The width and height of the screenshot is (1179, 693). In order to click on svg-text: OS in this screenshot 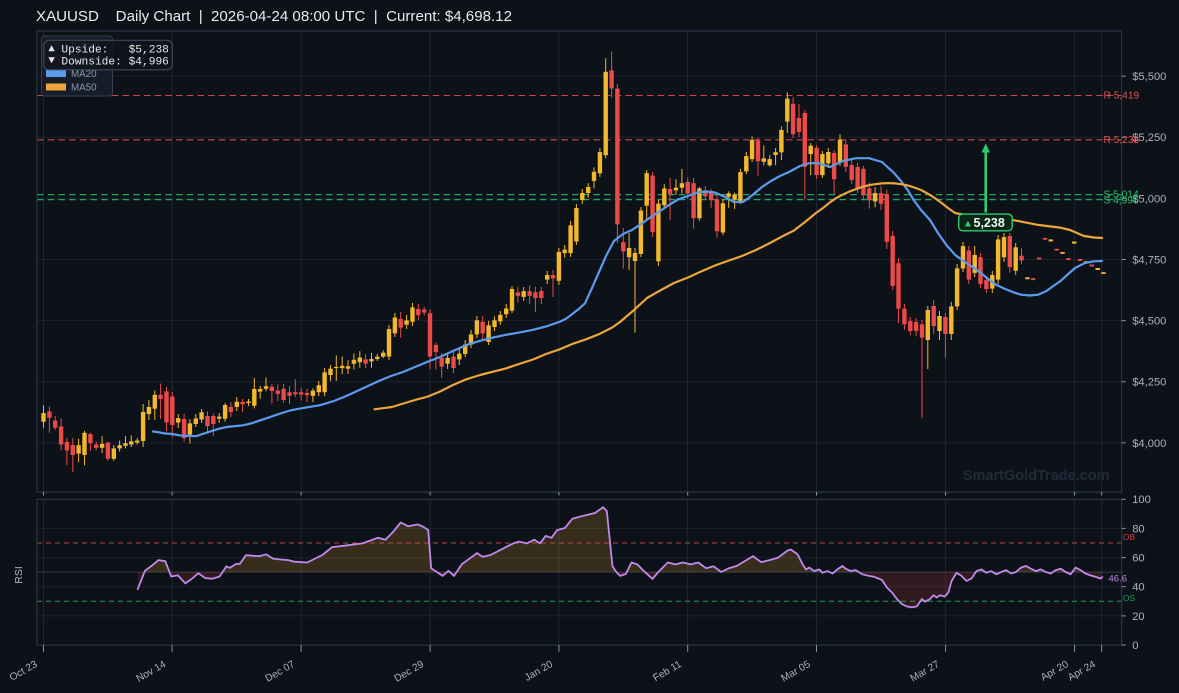, I will do `click(1129, 598)`.